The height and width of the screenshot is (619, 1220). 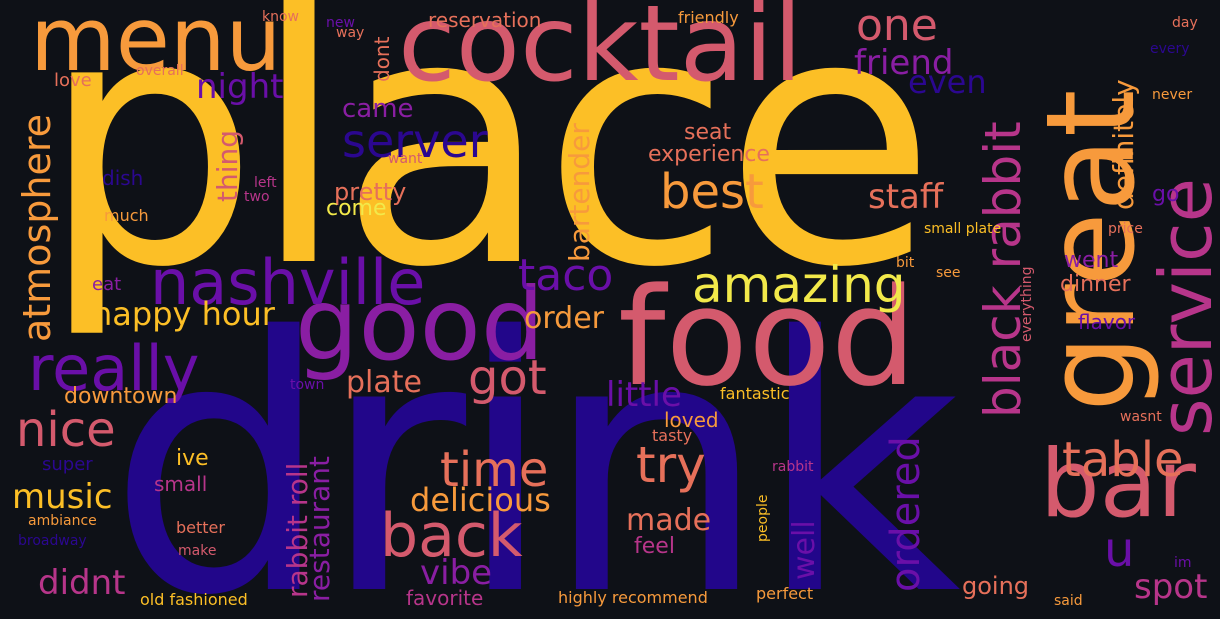 I want to click on word-best: best, so click(x=712, y=192).